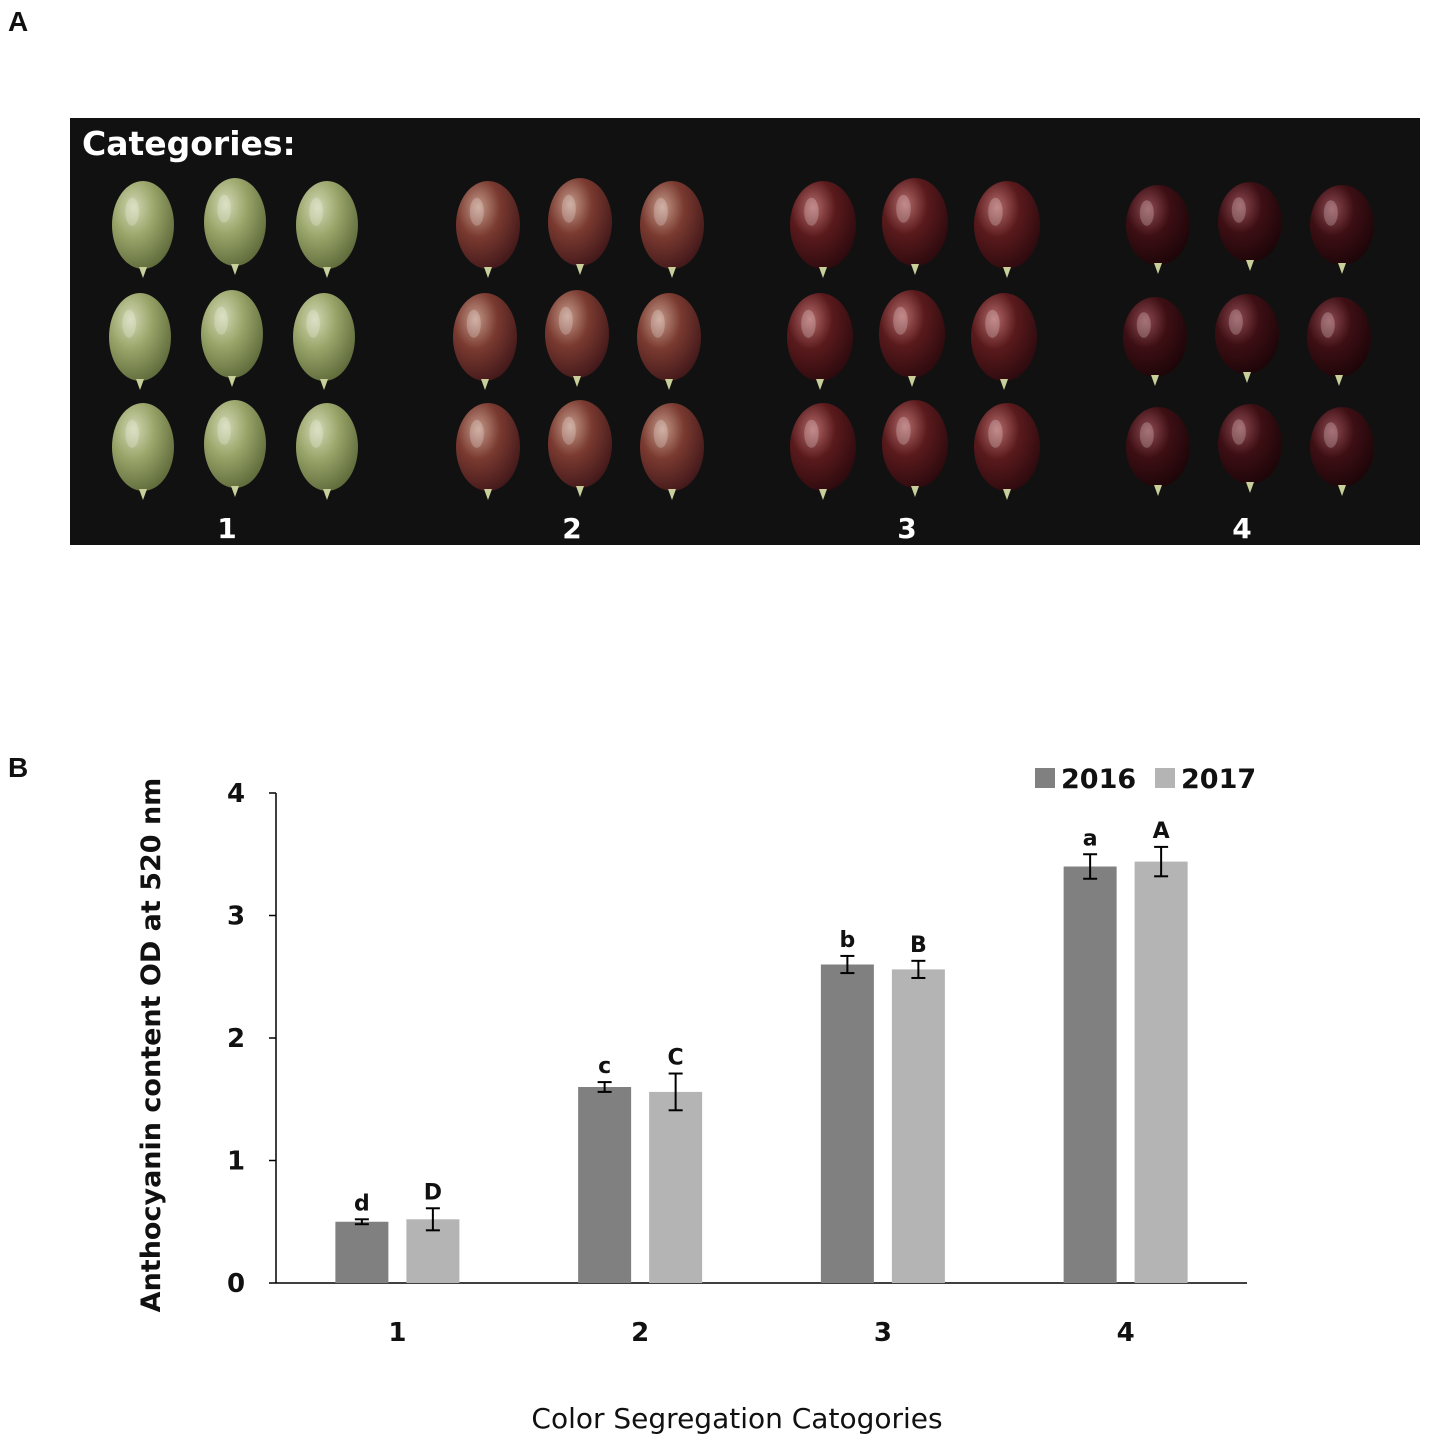 The width and height of the screenshot is (1450, 1450). I want to click on legend-item-2017: 2017, so click(1205, 779).